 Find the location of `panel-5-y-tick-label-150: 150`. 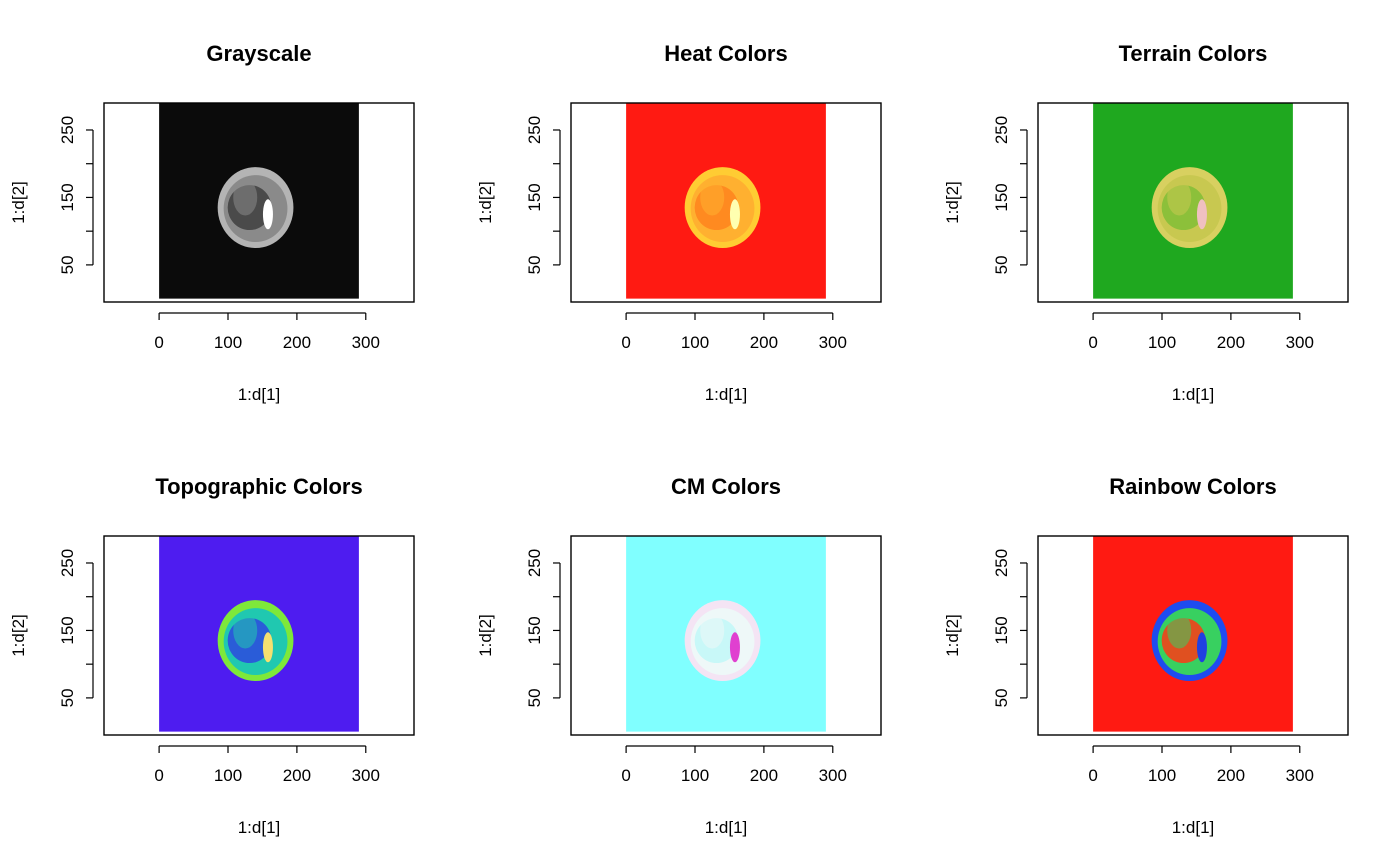

panel-5-y-tick-label-150: 150 is located at coordinates (534, 630).